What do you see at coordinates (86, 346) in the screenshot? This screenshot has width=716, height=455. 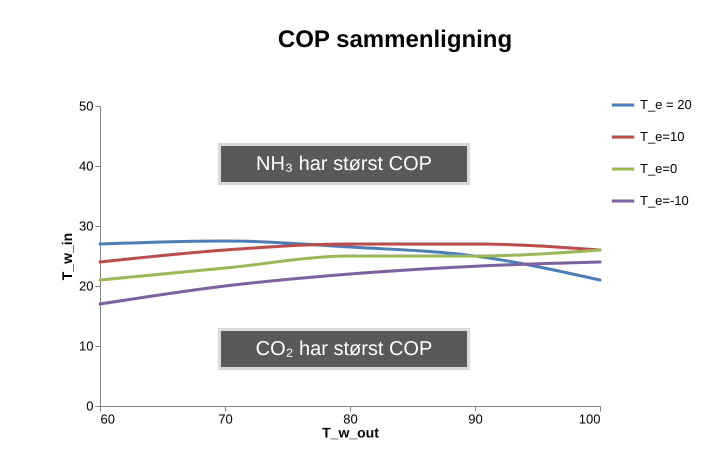 I see `y-tick-label: 10` at bounding box center [86, 346].